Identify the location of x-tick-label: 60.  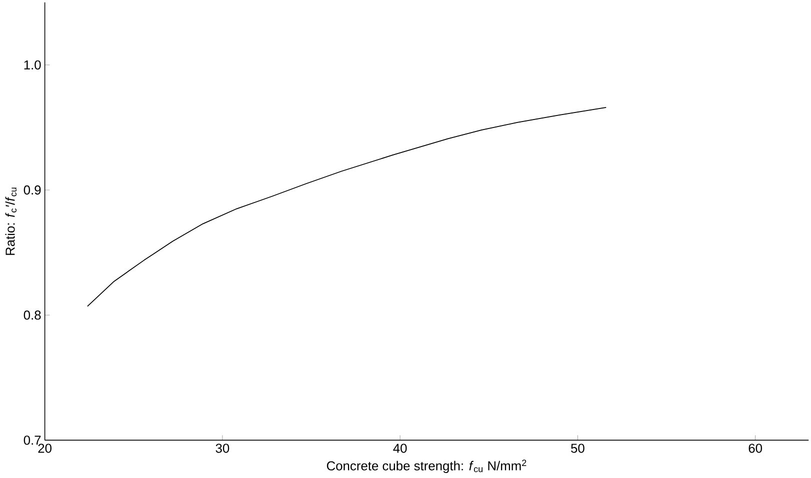
(755, 448).